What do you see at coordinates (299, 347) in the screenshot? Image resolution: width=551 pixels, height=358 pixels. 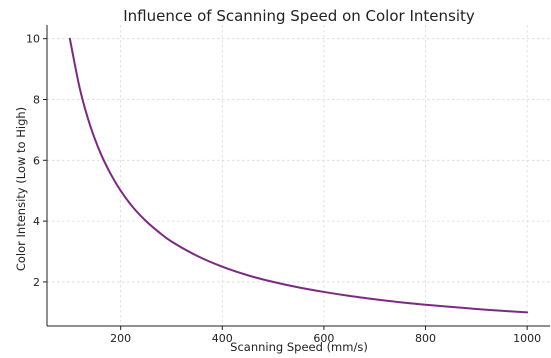 I see `x-axis-label: Scanning Speed (mm/s)` at bounding box center [299, 347].